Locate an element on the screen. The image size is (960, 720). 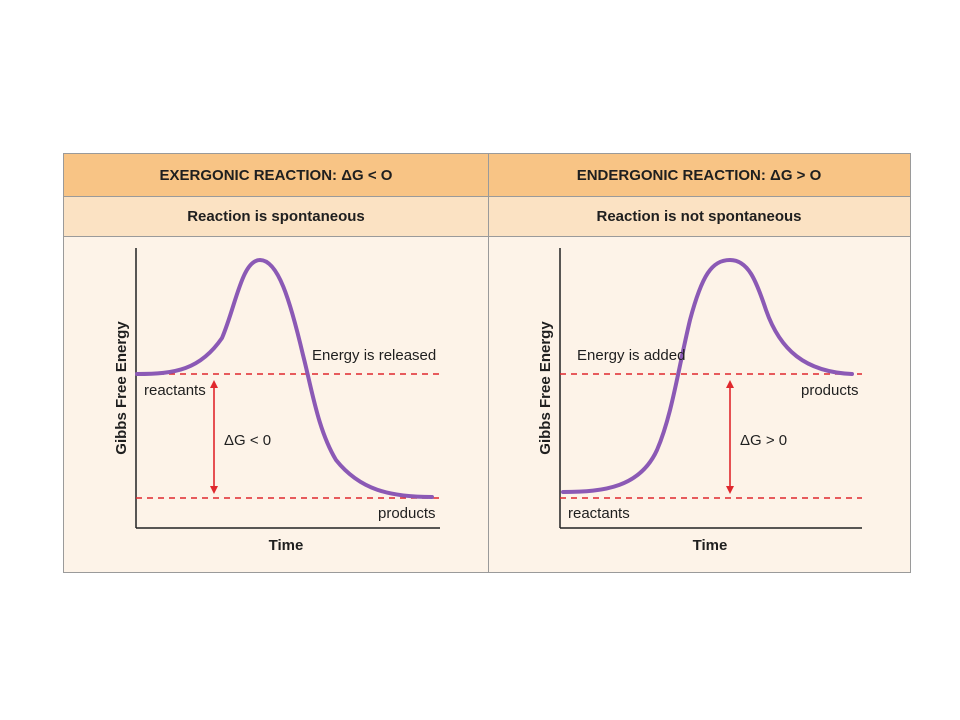
exergonic-y-axis-label: Gibbs Free Energy is located at coordinates (121, 388).